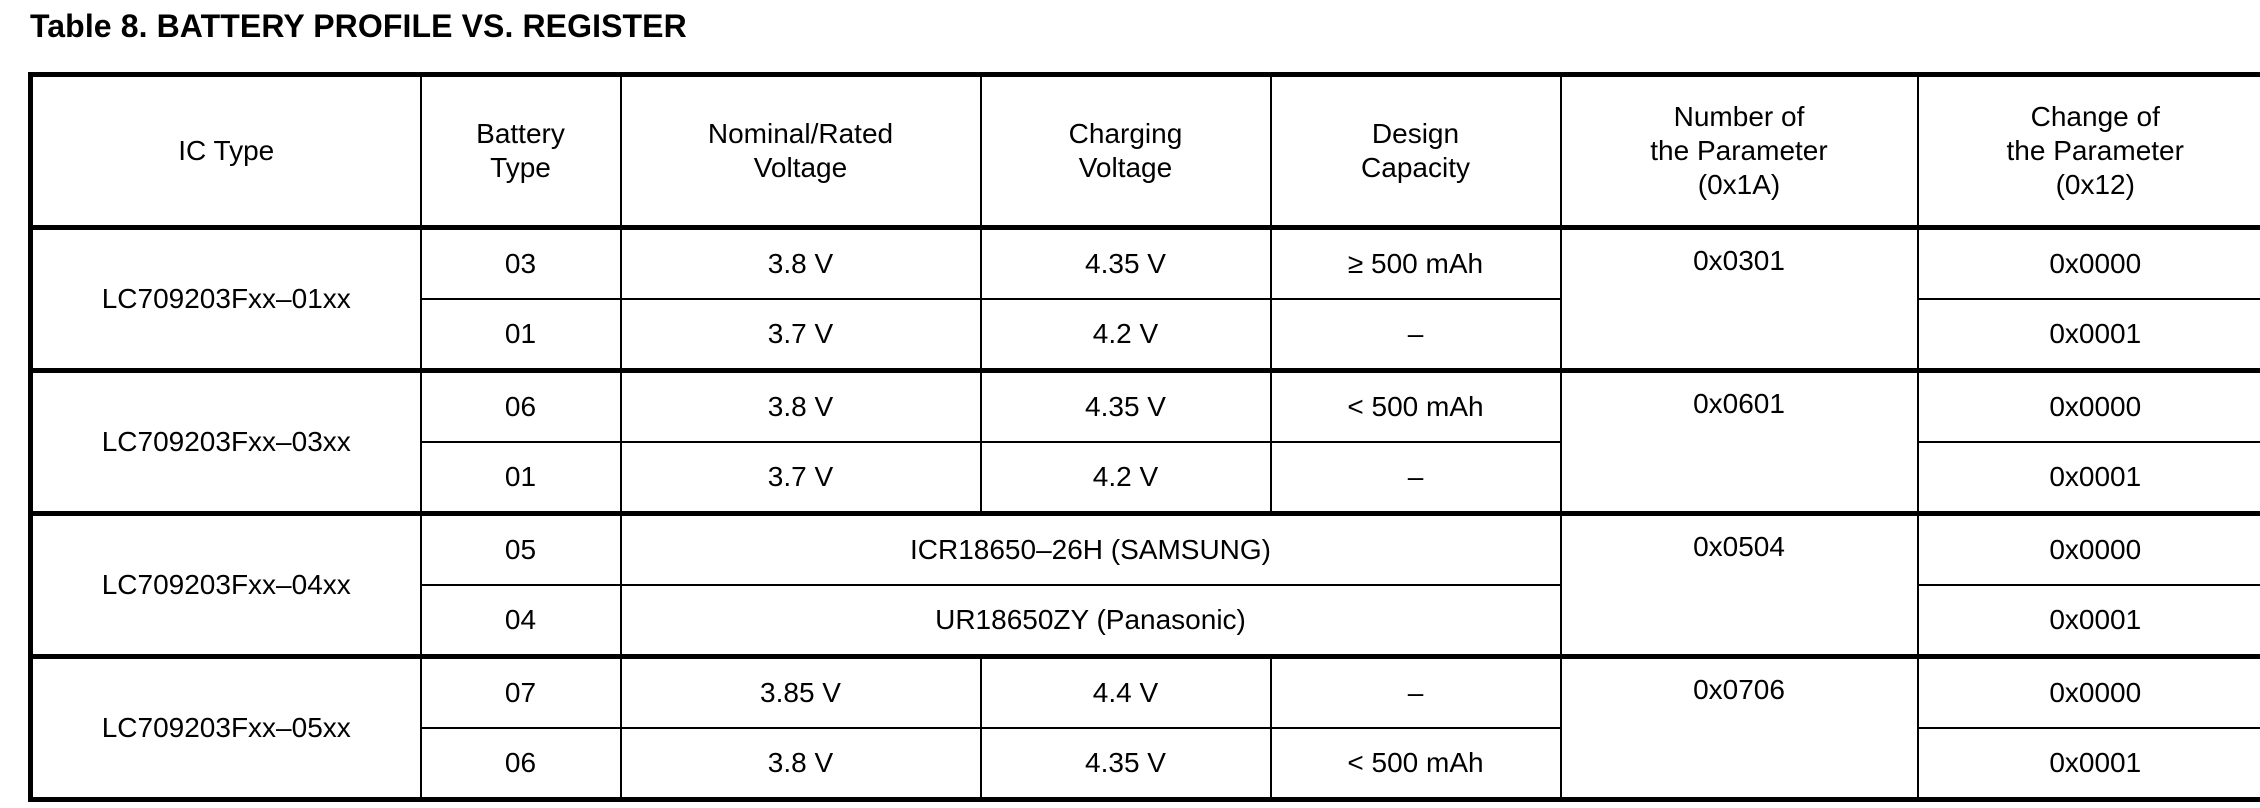  I want to click on column-header-nominal-rated-voltage: Nominal/Rated Voltage, so click(800, 151).